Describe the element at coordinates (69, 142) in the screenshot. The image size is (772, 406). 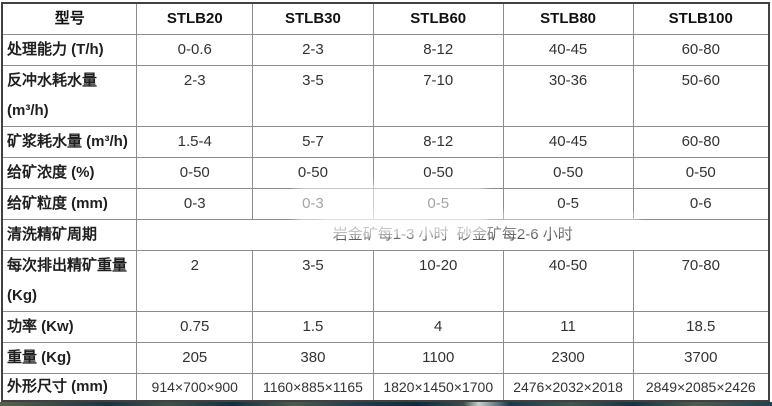
I see `row-label: 矿浆耗水量 (m³/h)` at that location.